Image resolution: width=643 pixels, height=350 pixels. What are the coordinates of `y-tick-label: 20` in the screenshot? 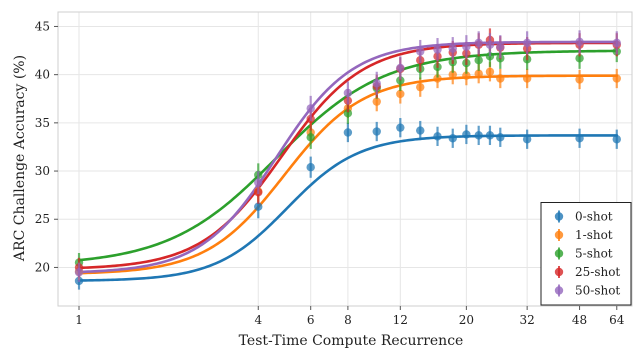 It's located at (42, 267).